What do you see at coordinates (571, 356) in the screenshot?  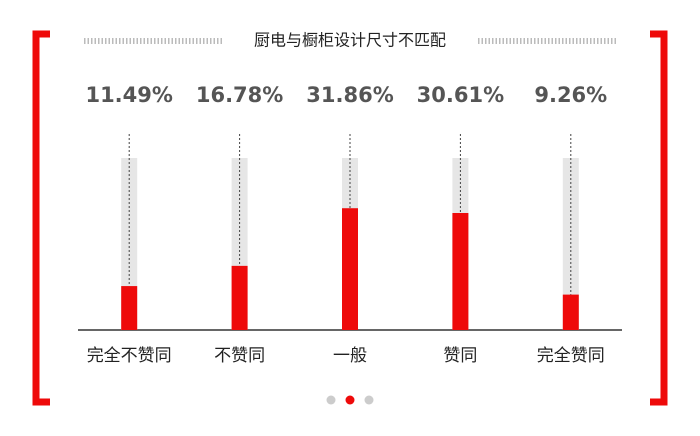 I see `x-tick-label: 完全赞同` at bounding box center [571, 356].